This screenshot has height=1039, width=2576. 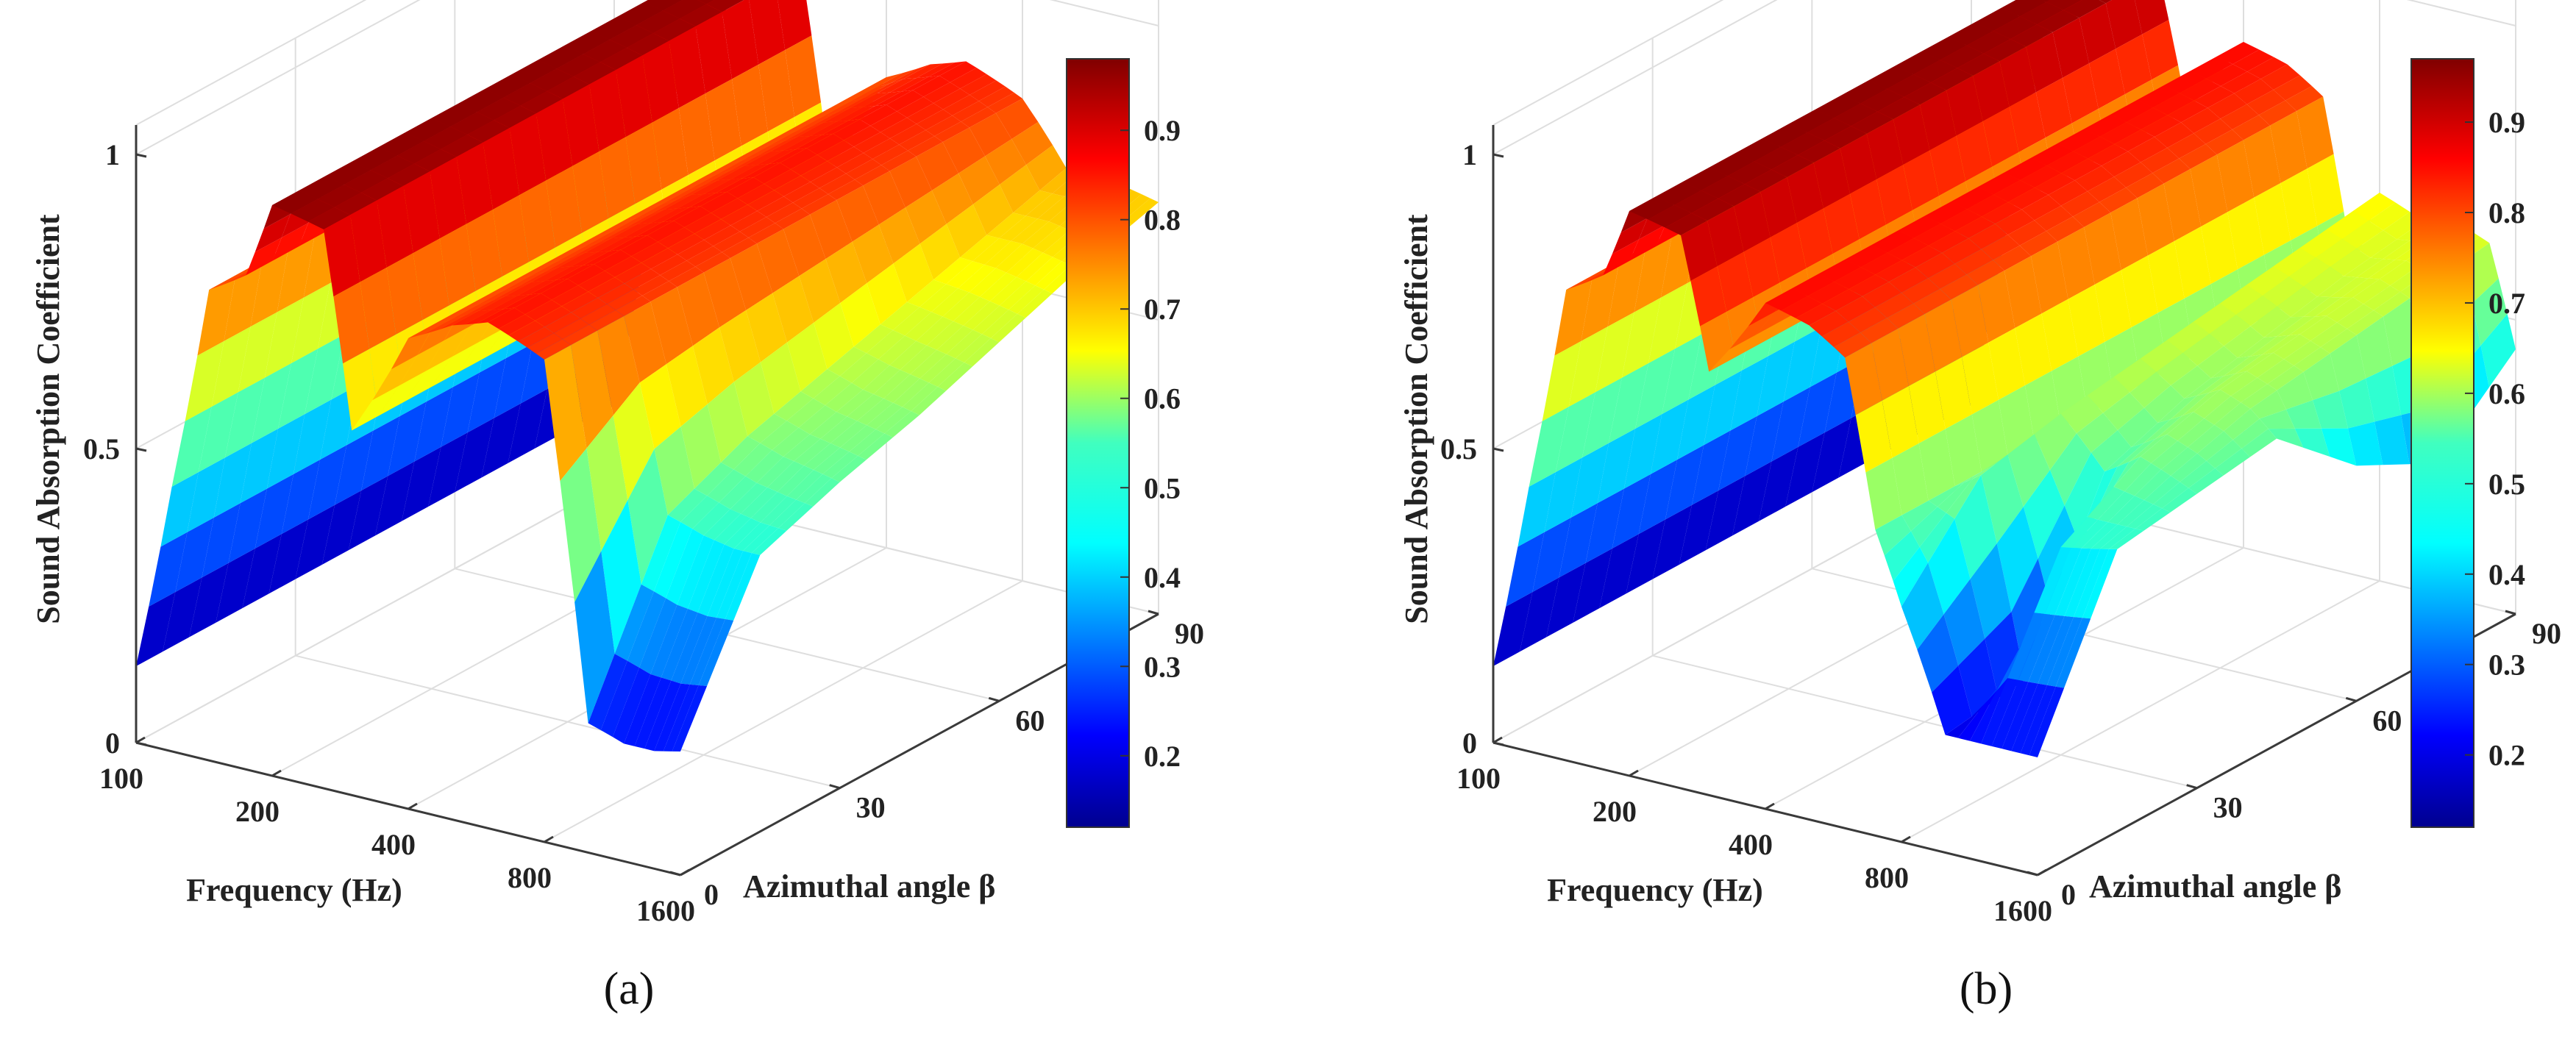 I want to click on panel-b-colorbar-tick-label: 0.4, so click(x=2506, y=575).